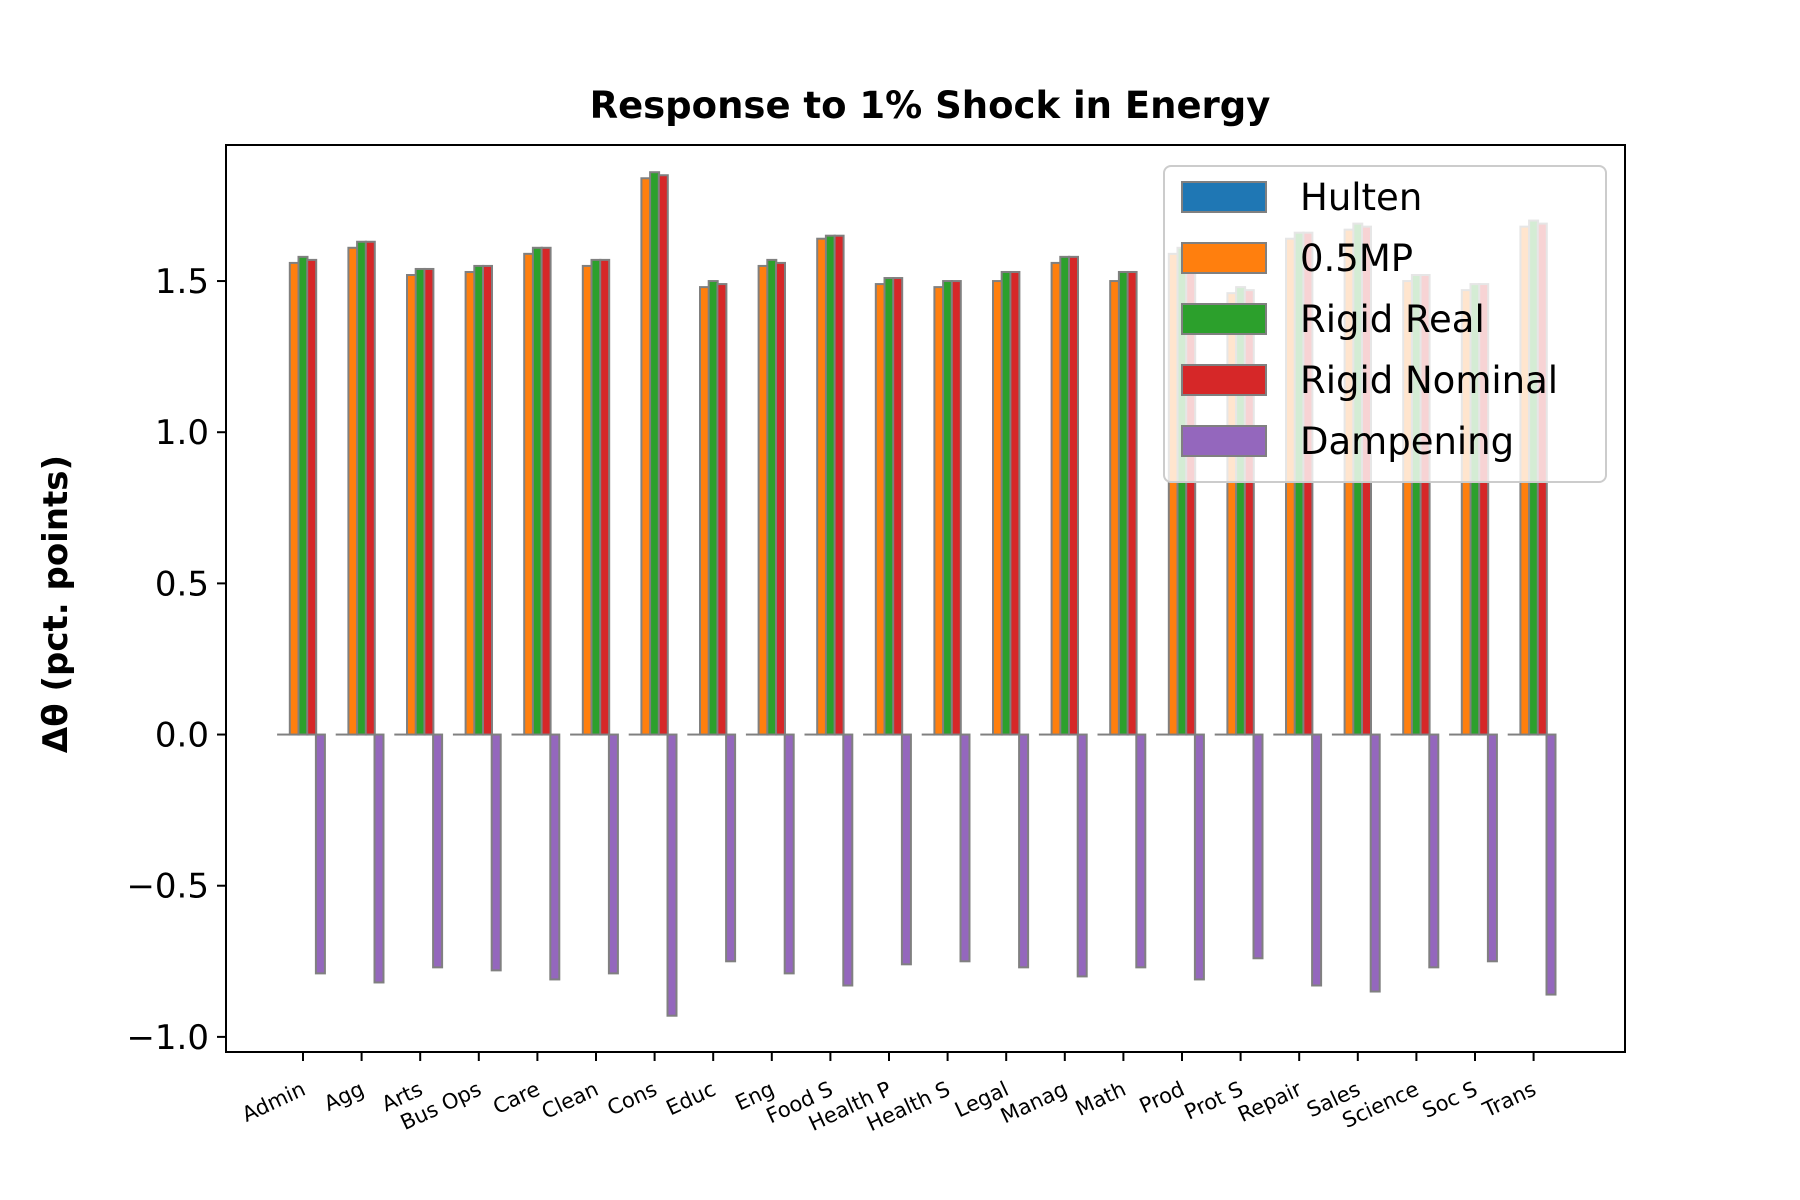 The image size is (1800, 1200). What do you see at coordinates (555, 857) in the screenshot?
I see `bar-dampening-care` at bounding box center [555, 857].